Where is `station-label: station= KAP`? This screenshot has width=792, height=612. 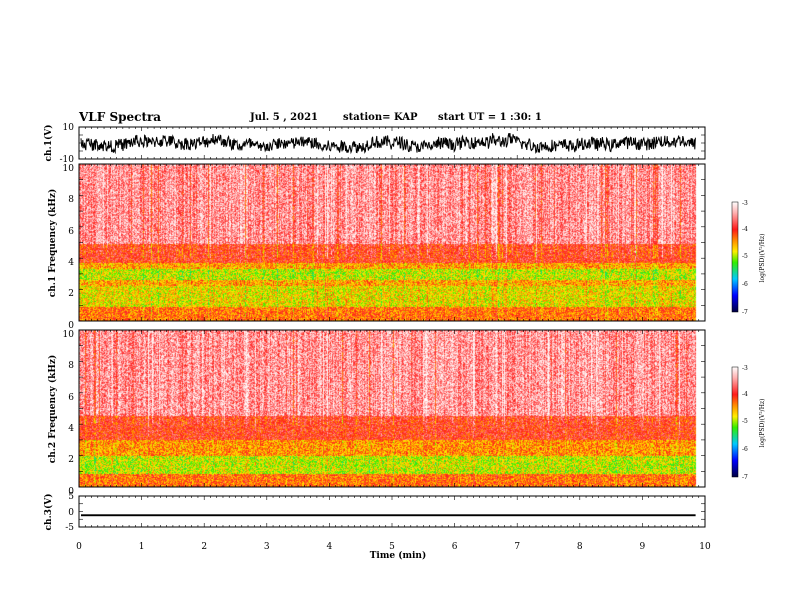
station-label: station= KAP is located at coordinates (380, 117).